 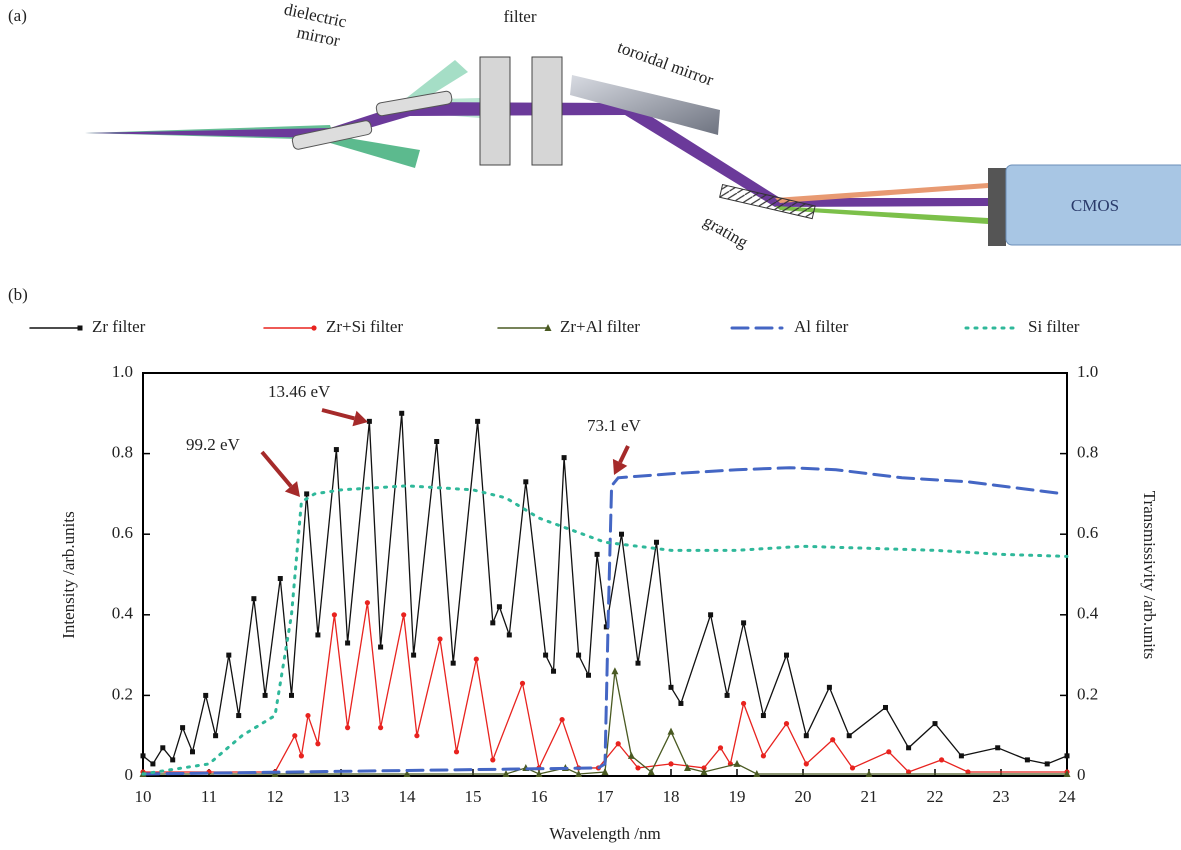 What do you see at coordinates (17, 15) in the screenshot?
I see `panel-label: (a)` at bounding box center [17, 15].